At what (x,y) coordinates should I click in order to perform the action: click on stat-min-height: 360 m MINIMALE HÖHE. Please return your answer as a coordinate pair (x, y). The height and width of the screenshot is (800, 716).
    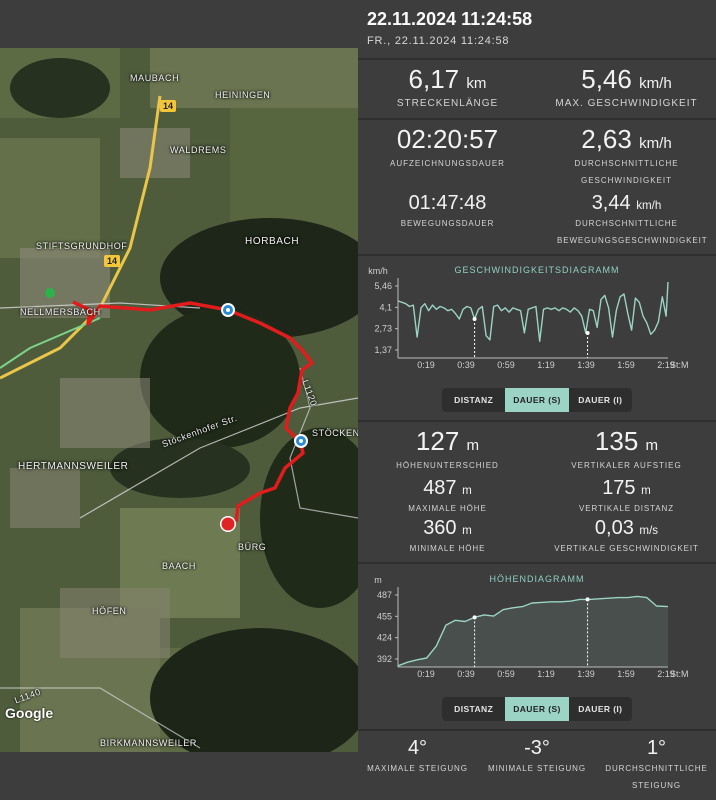
    Looking at the image, I should click on (447, 535).